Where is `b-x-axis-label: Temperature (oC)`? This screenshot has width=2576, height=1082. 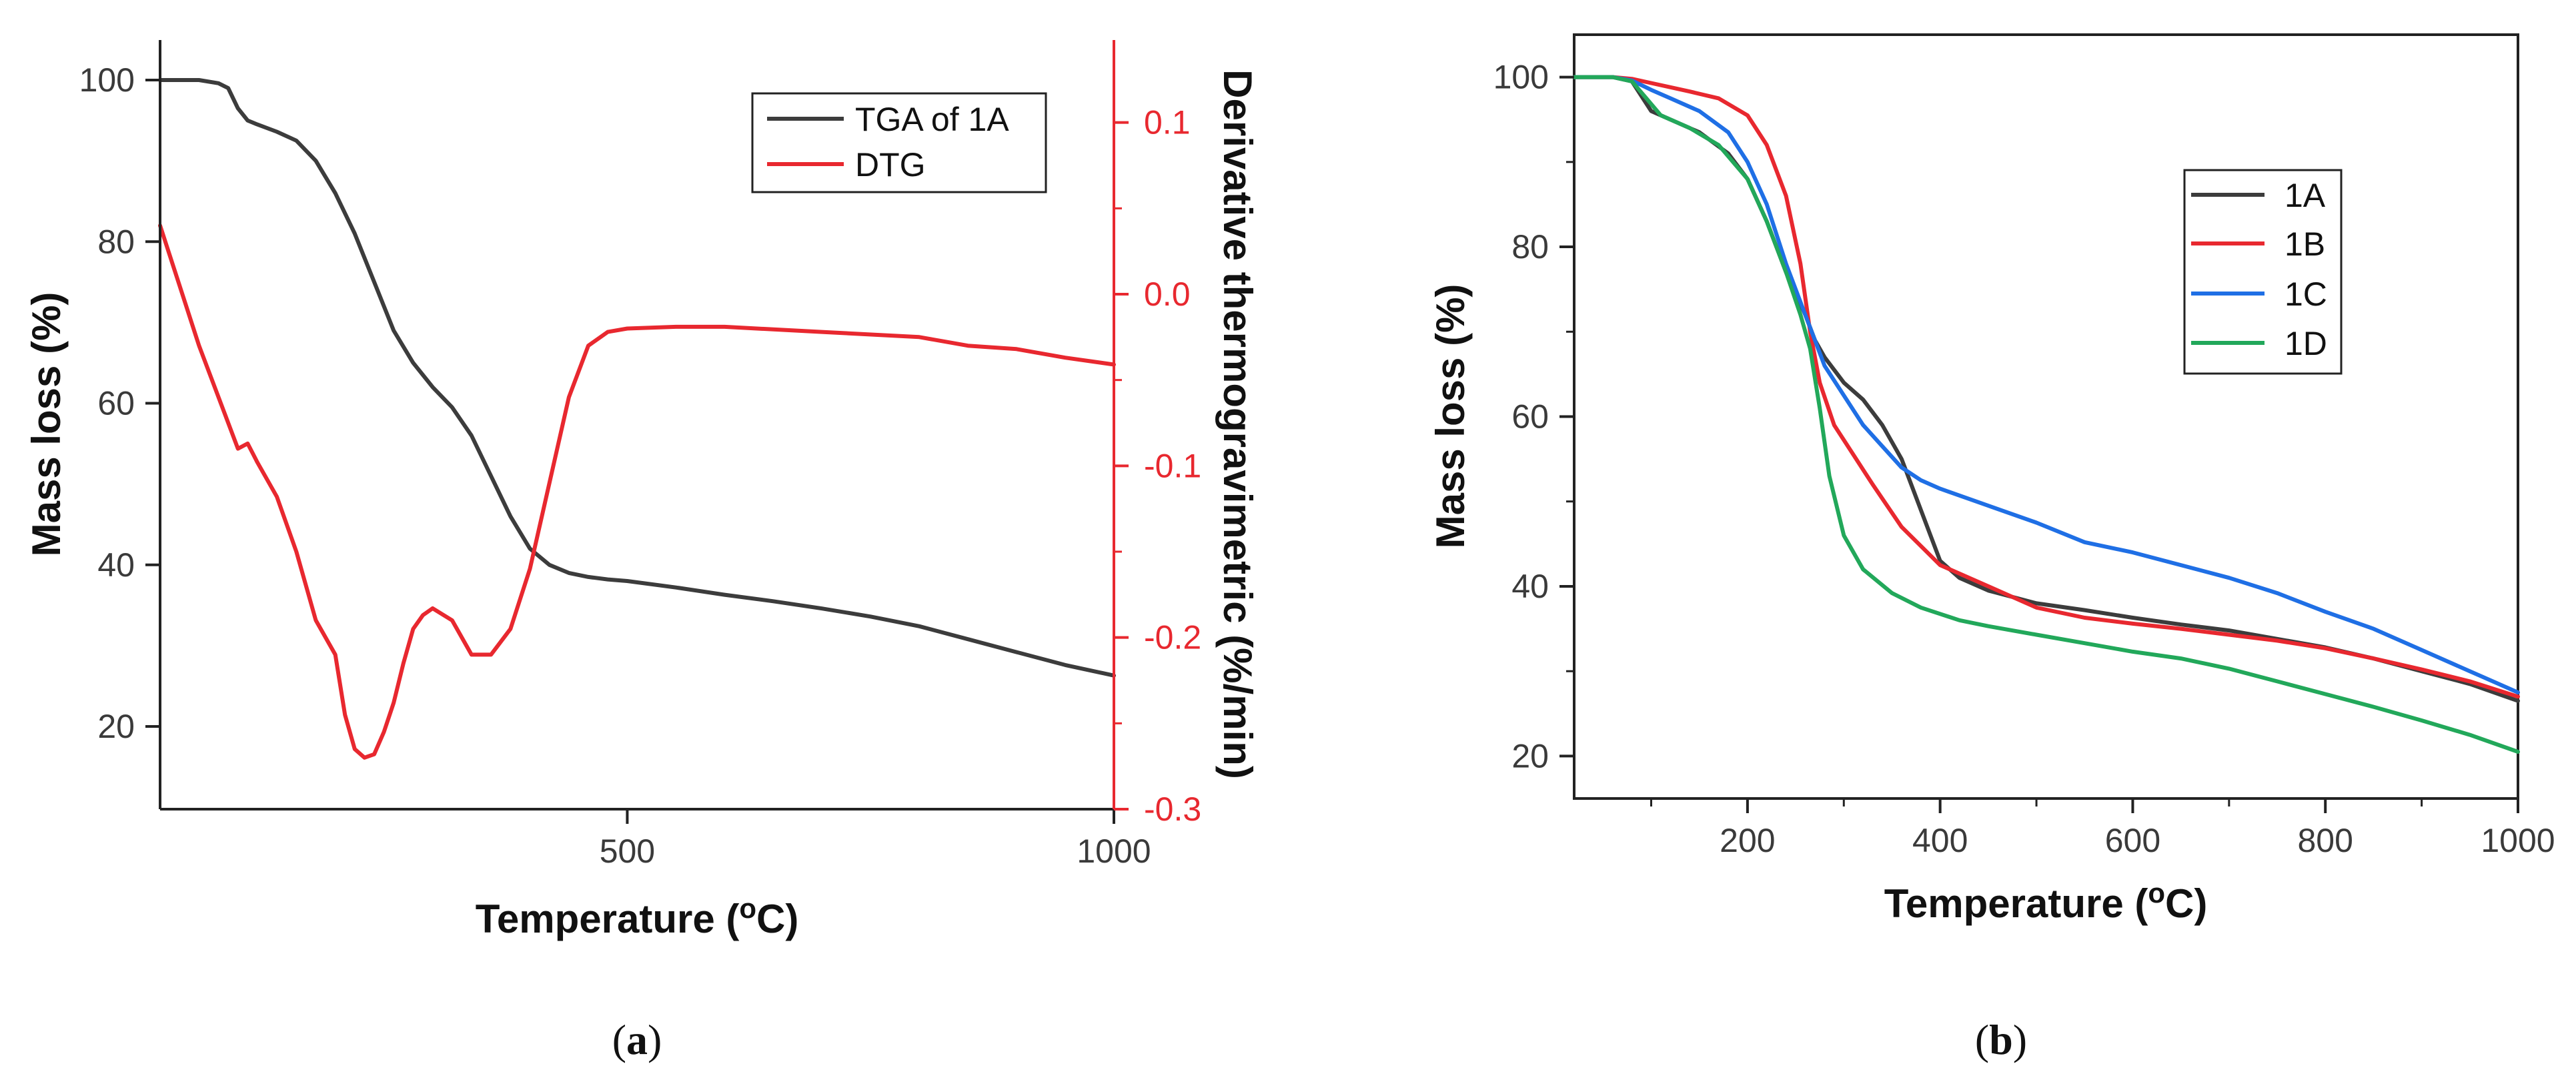
b-x-axis-label: Temperature (oC) is located at coordinates (2046, 902).